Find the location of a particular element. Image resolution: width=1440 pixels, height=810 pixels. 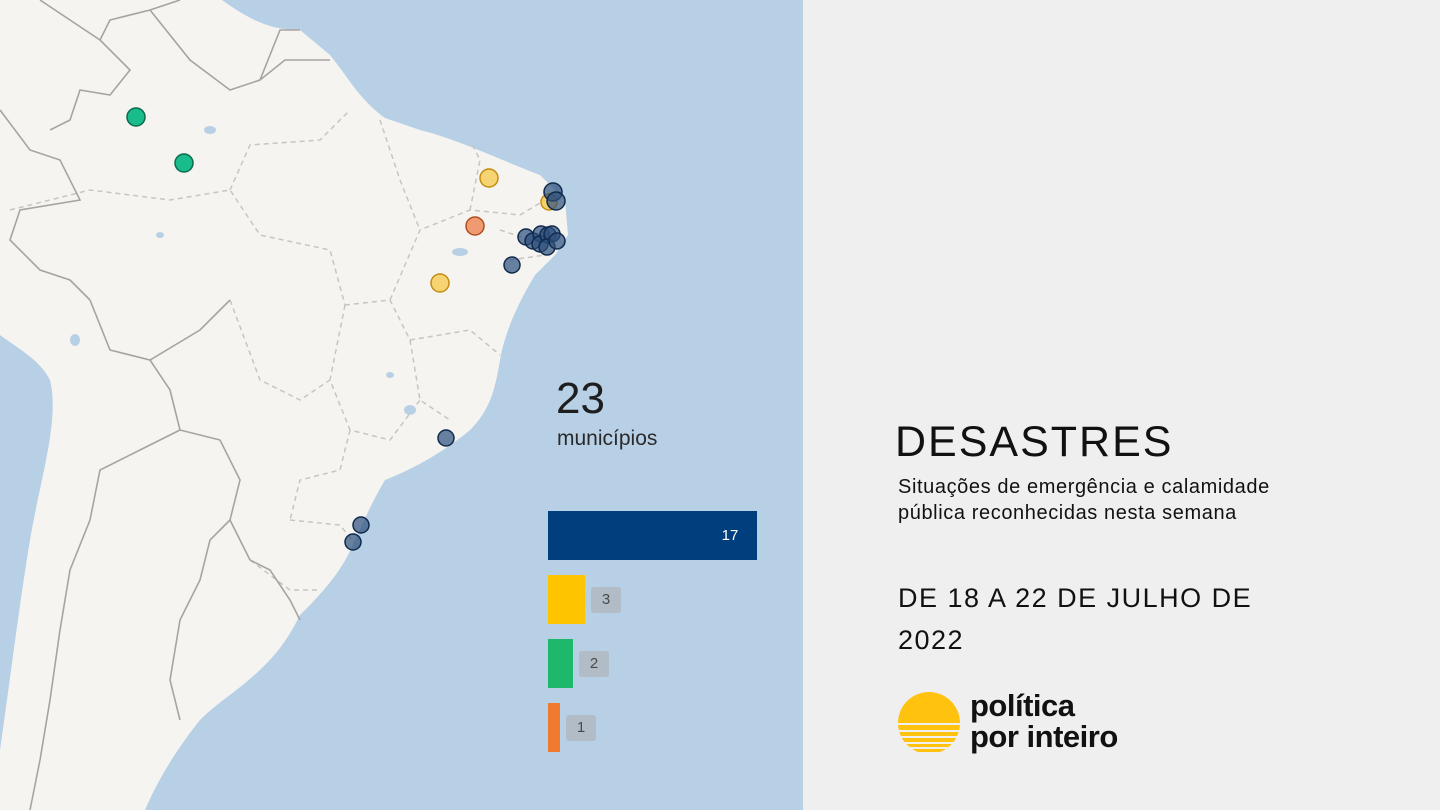

brand-name: política por inteiro is located at coordinates (1044, 721).